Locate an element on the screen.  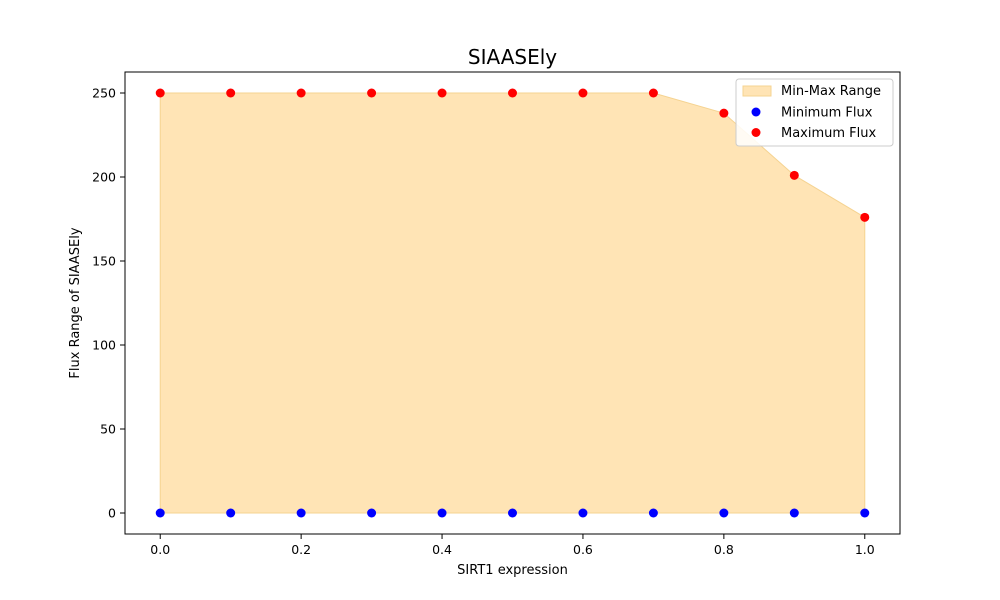
y-tick-label: 150 is located at coordinates (104, 261).